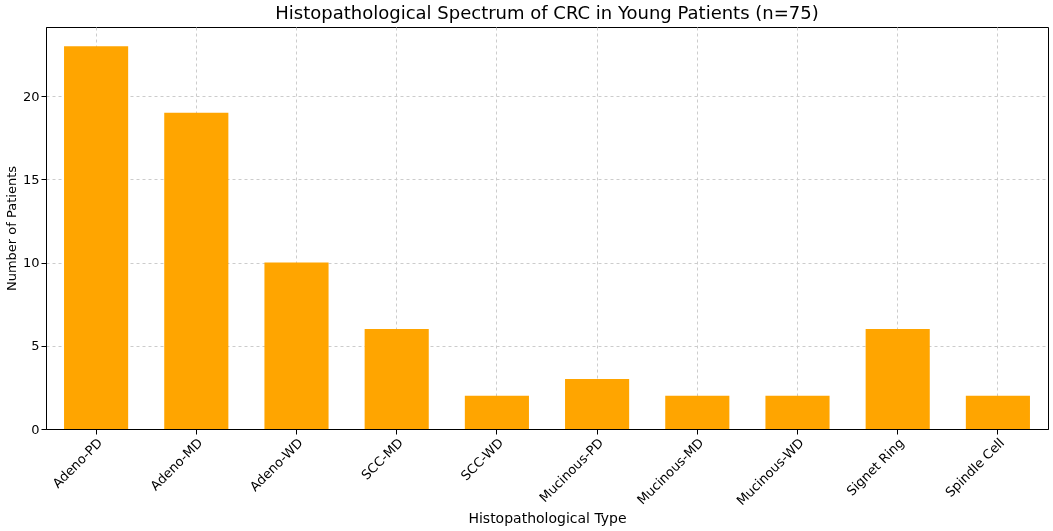 This screenshot has height=531, width=1053. Describe the element at coordinates (31, 96) in the screenshot. I see `y-tick-label: 20` at that location.